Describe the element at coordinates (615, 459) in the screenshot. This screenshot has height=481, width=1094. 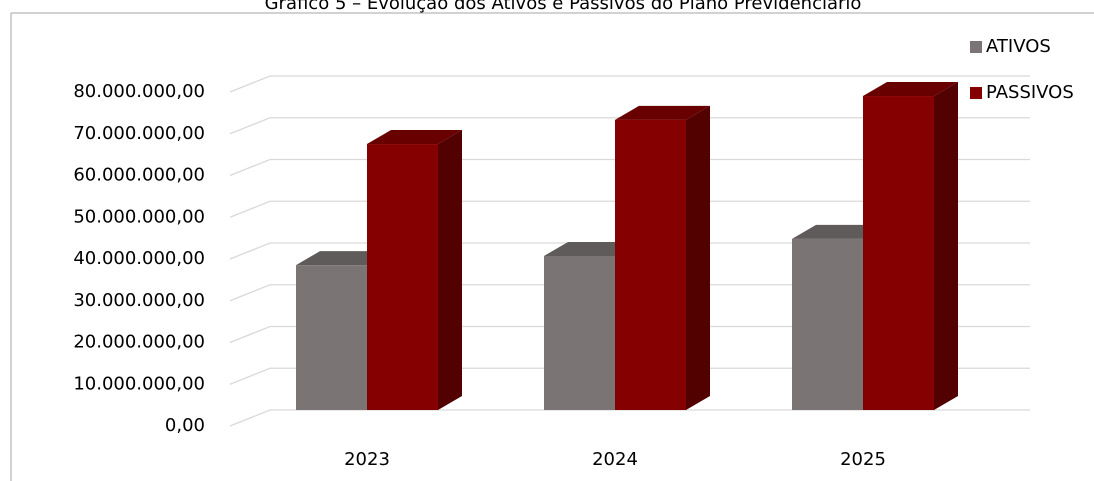
I see `x-tick-label: 2024` at that location.